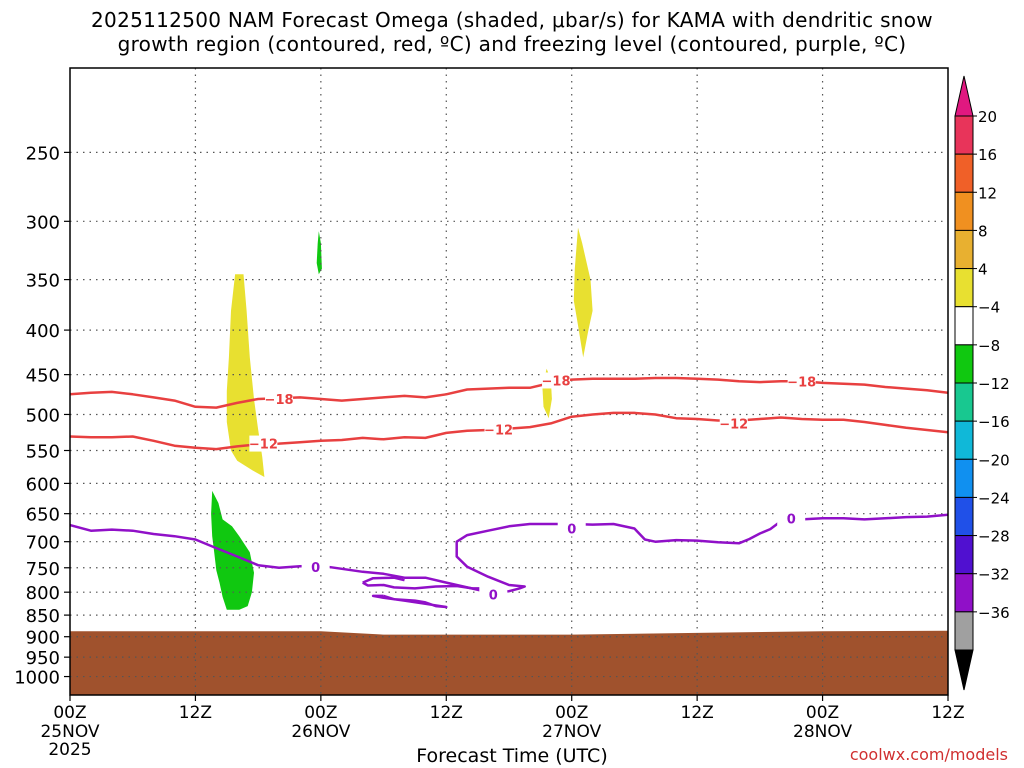 The image size is (1024, 768). I want to click on colorbar-label: 12, so click(987, 193).